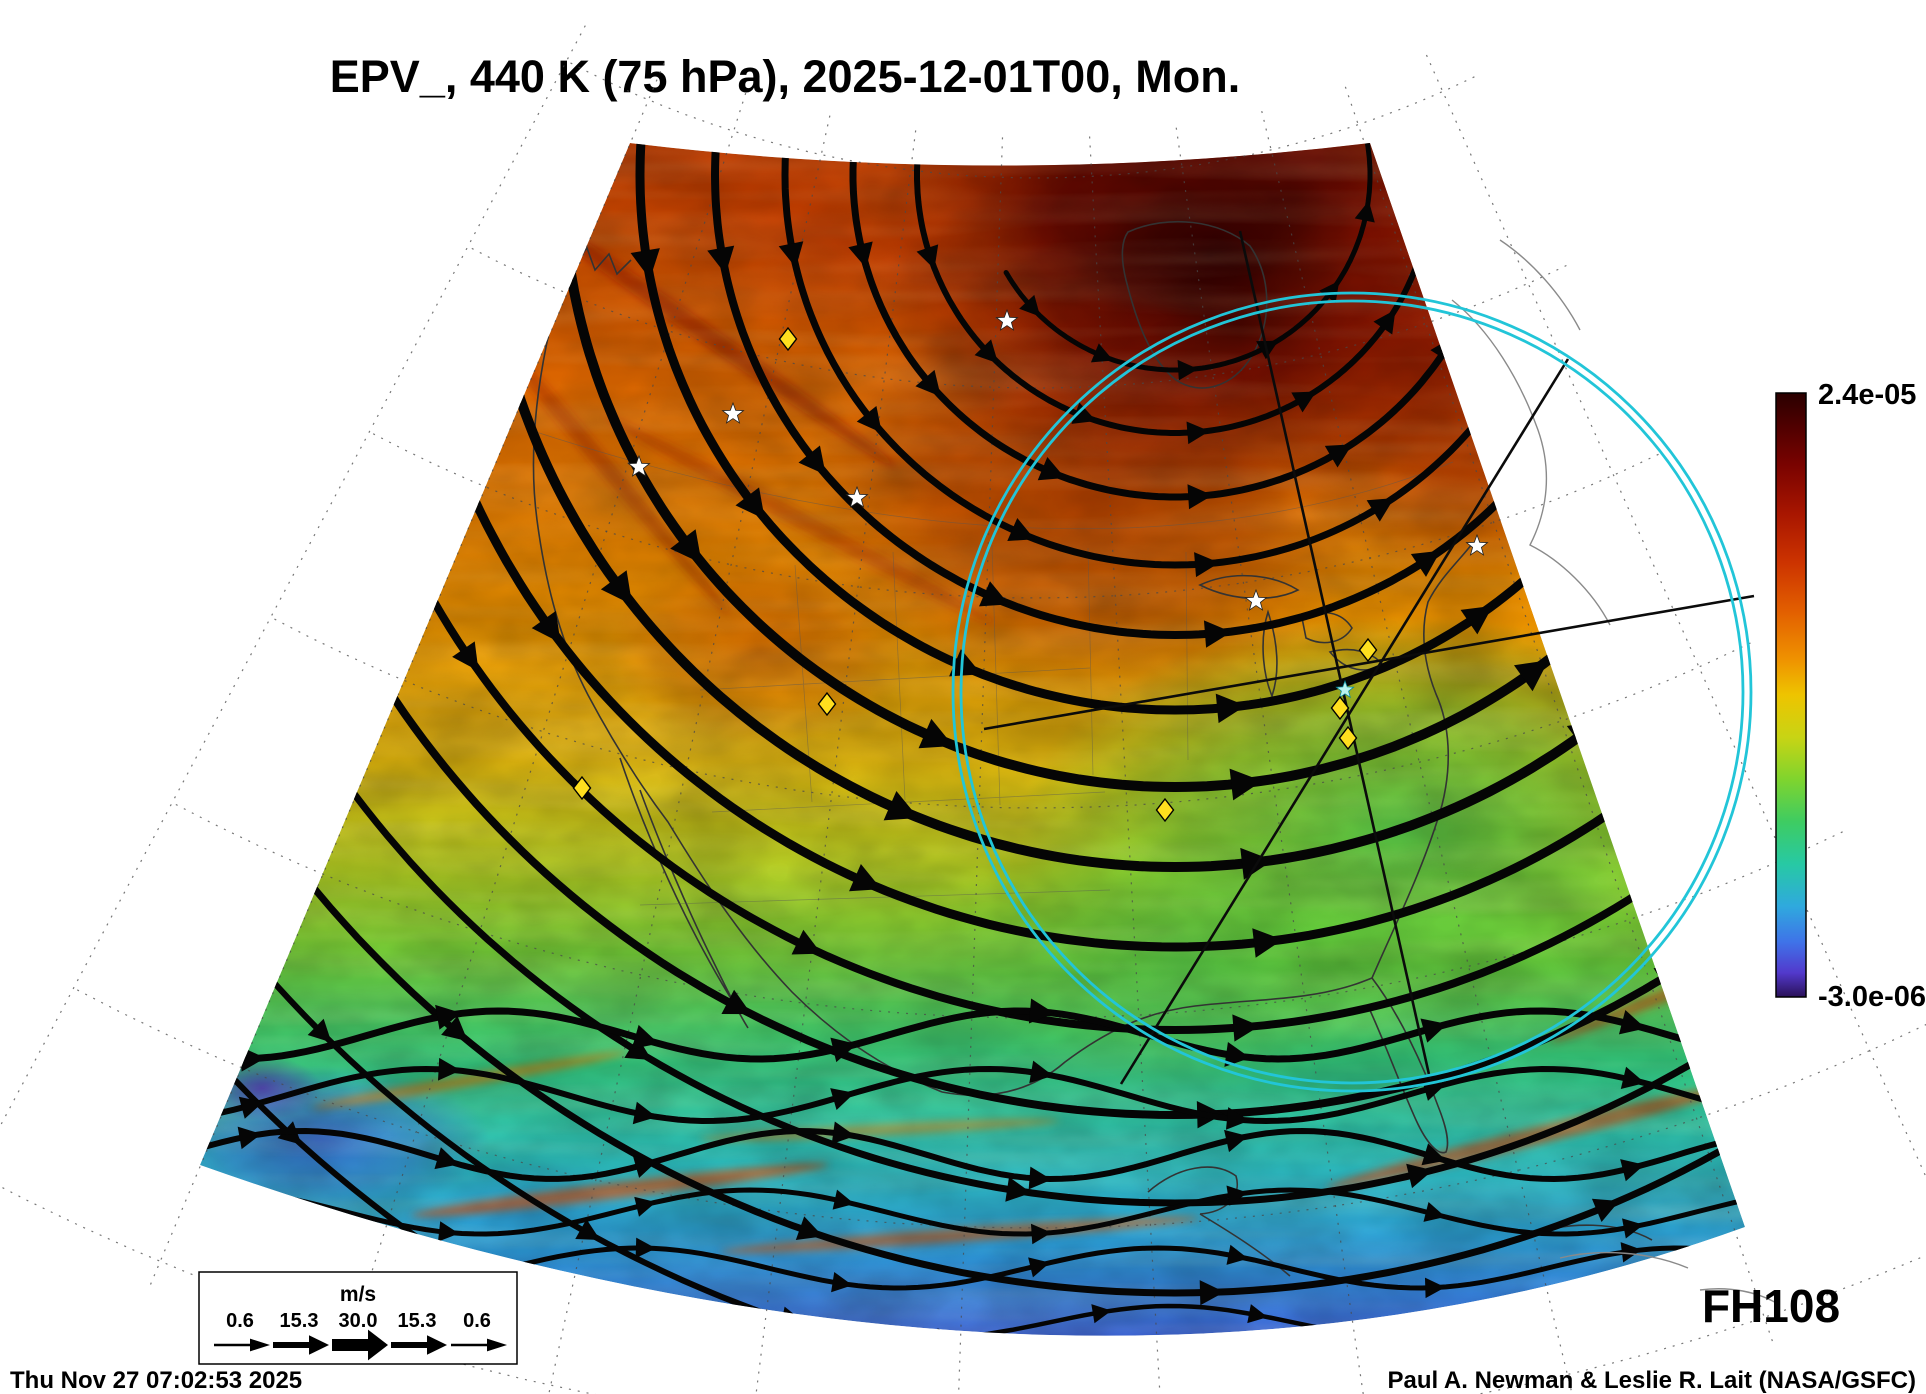 This screenshot has width=1926, height=1394. What do you see at coordinates (477, 1321) in the screenshot?
I see `wind-legend-value: 0.6` at bounding box center [477, 1321].